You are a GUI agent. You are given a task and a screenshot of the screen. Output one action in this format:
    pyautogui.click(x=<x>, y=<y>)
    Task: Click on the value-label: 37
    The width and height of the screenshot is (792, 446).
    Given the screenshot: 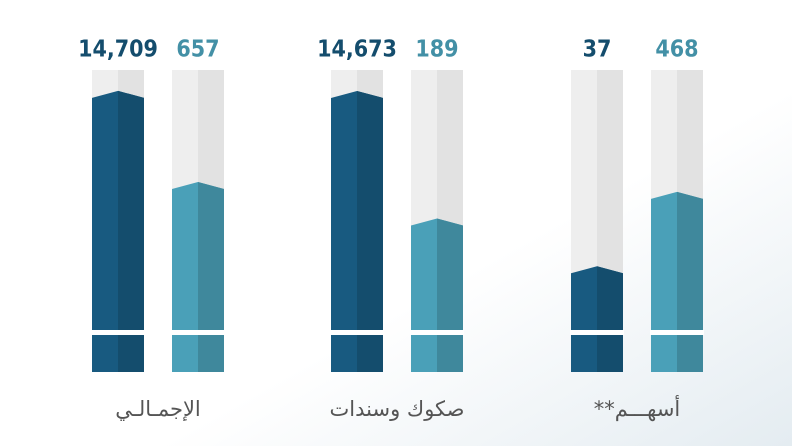 What is the action you would take?
    pyautogui.click(x=597, y=50)
    